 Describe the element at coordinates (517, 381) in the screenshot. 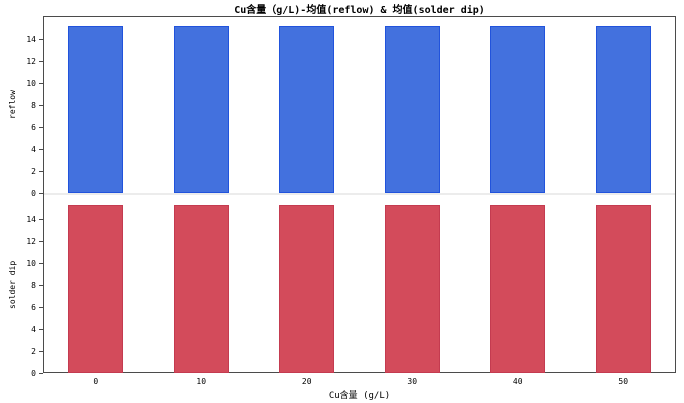

I see `x-tick-label: 40` at that location.